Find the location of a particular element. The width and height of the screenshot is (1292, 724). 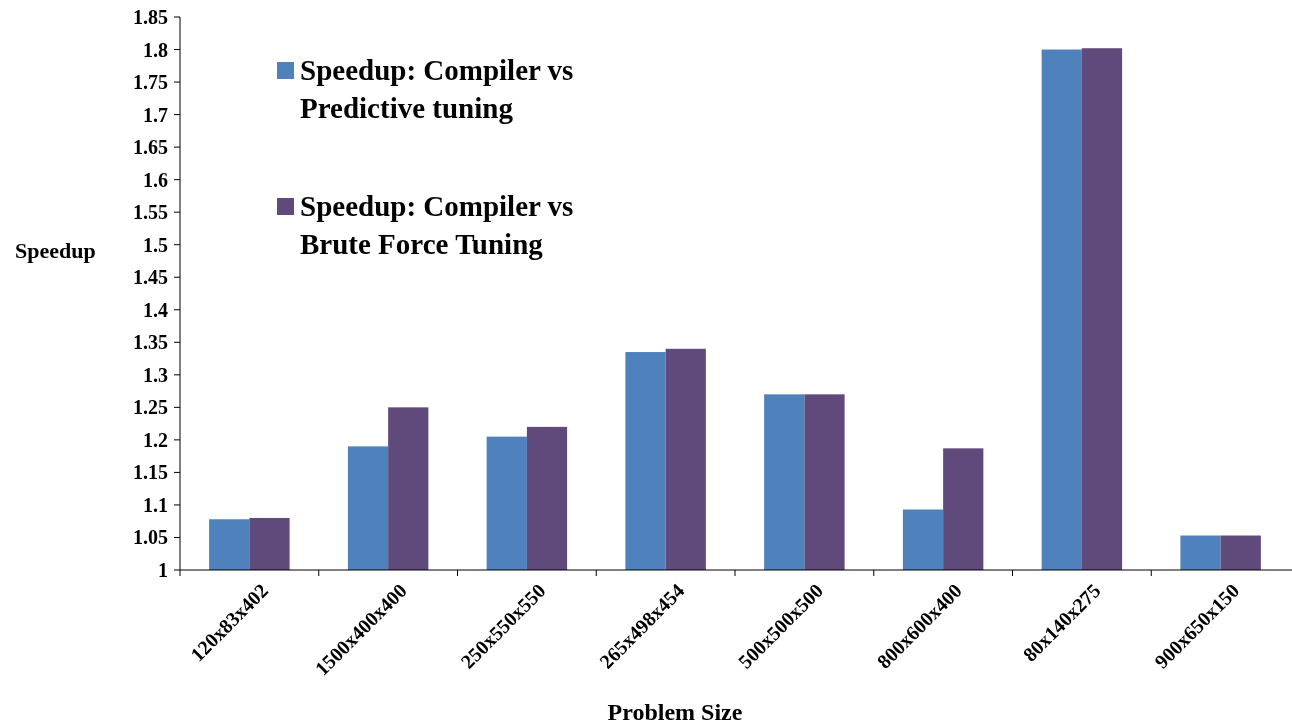

y-tick-label: 1.35 is located at coordinates (150, 342).